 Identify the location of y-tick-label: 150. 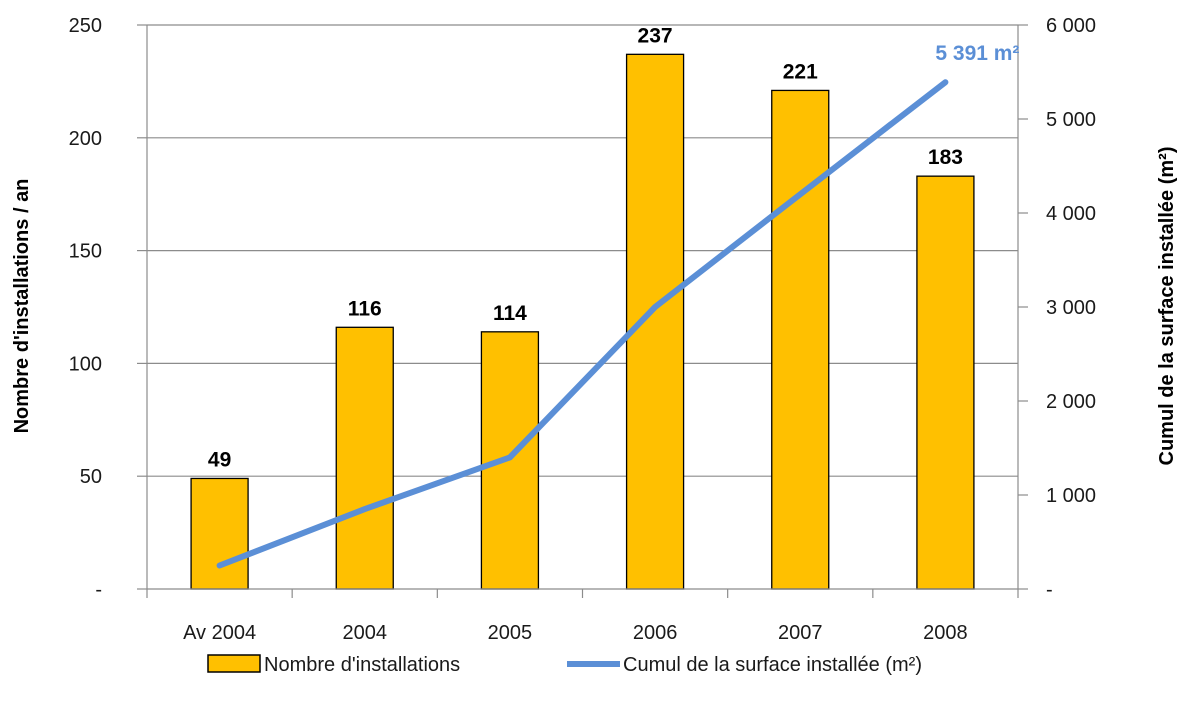
(85, 252).